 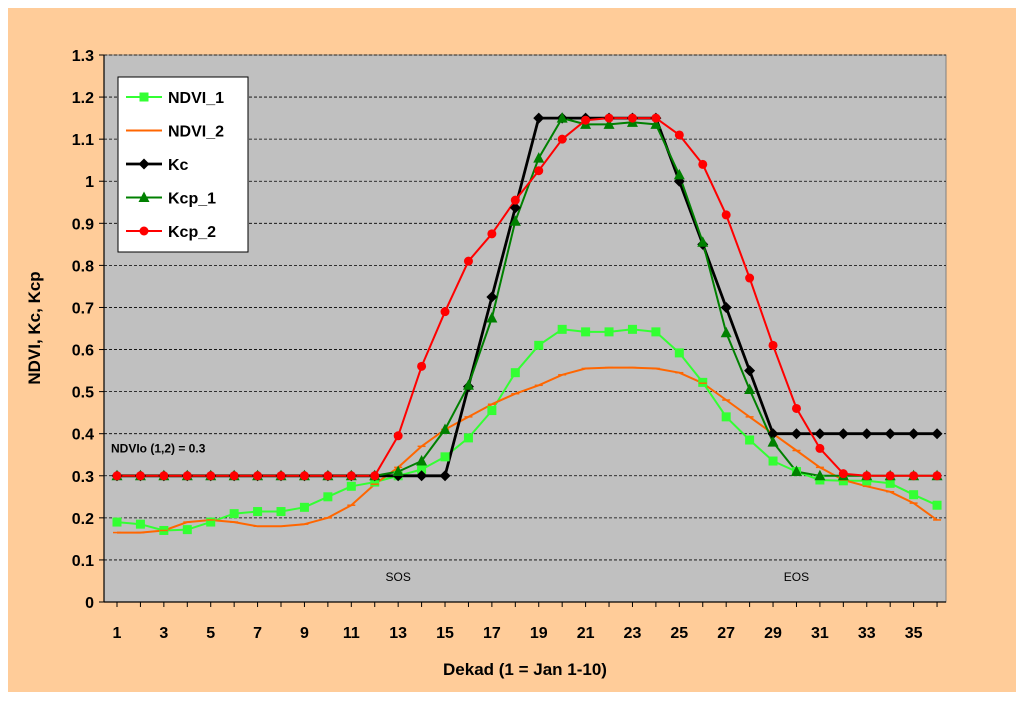 I want to click on x-axis-ticks: 1 3 5 7 9 11 13 15 17 19 21 23 25 27 29 31 33 35, so click(x=525, y=622).